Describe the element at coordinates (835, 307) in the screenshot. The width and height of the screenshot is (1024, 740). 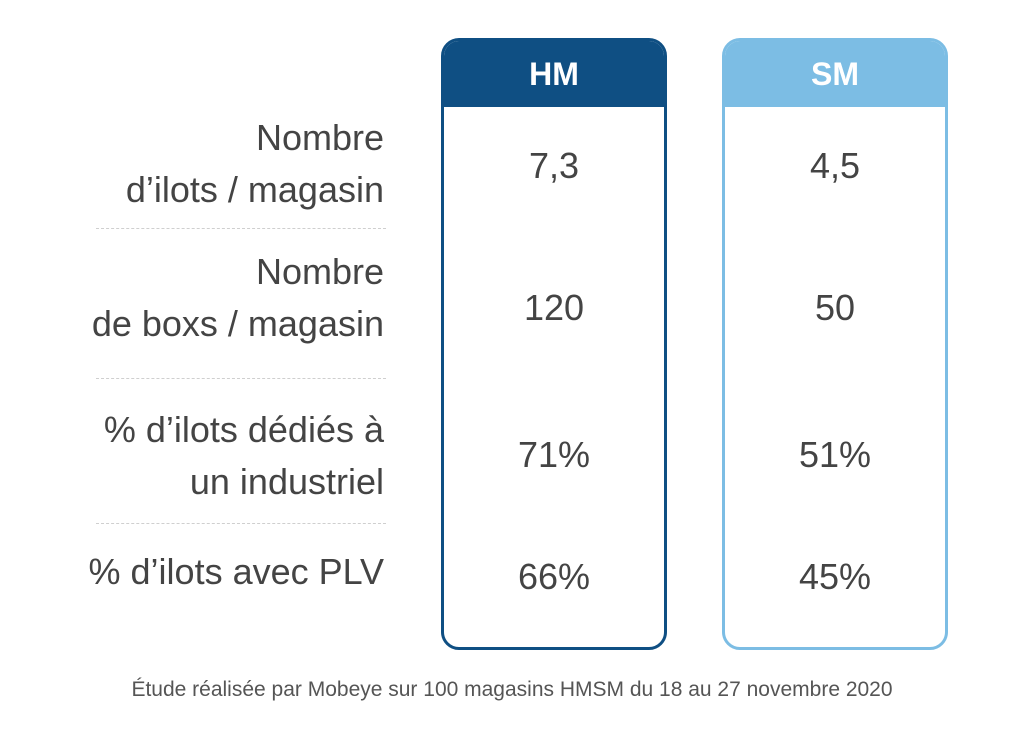
I see `value-sm-boxs: 50` at that location.